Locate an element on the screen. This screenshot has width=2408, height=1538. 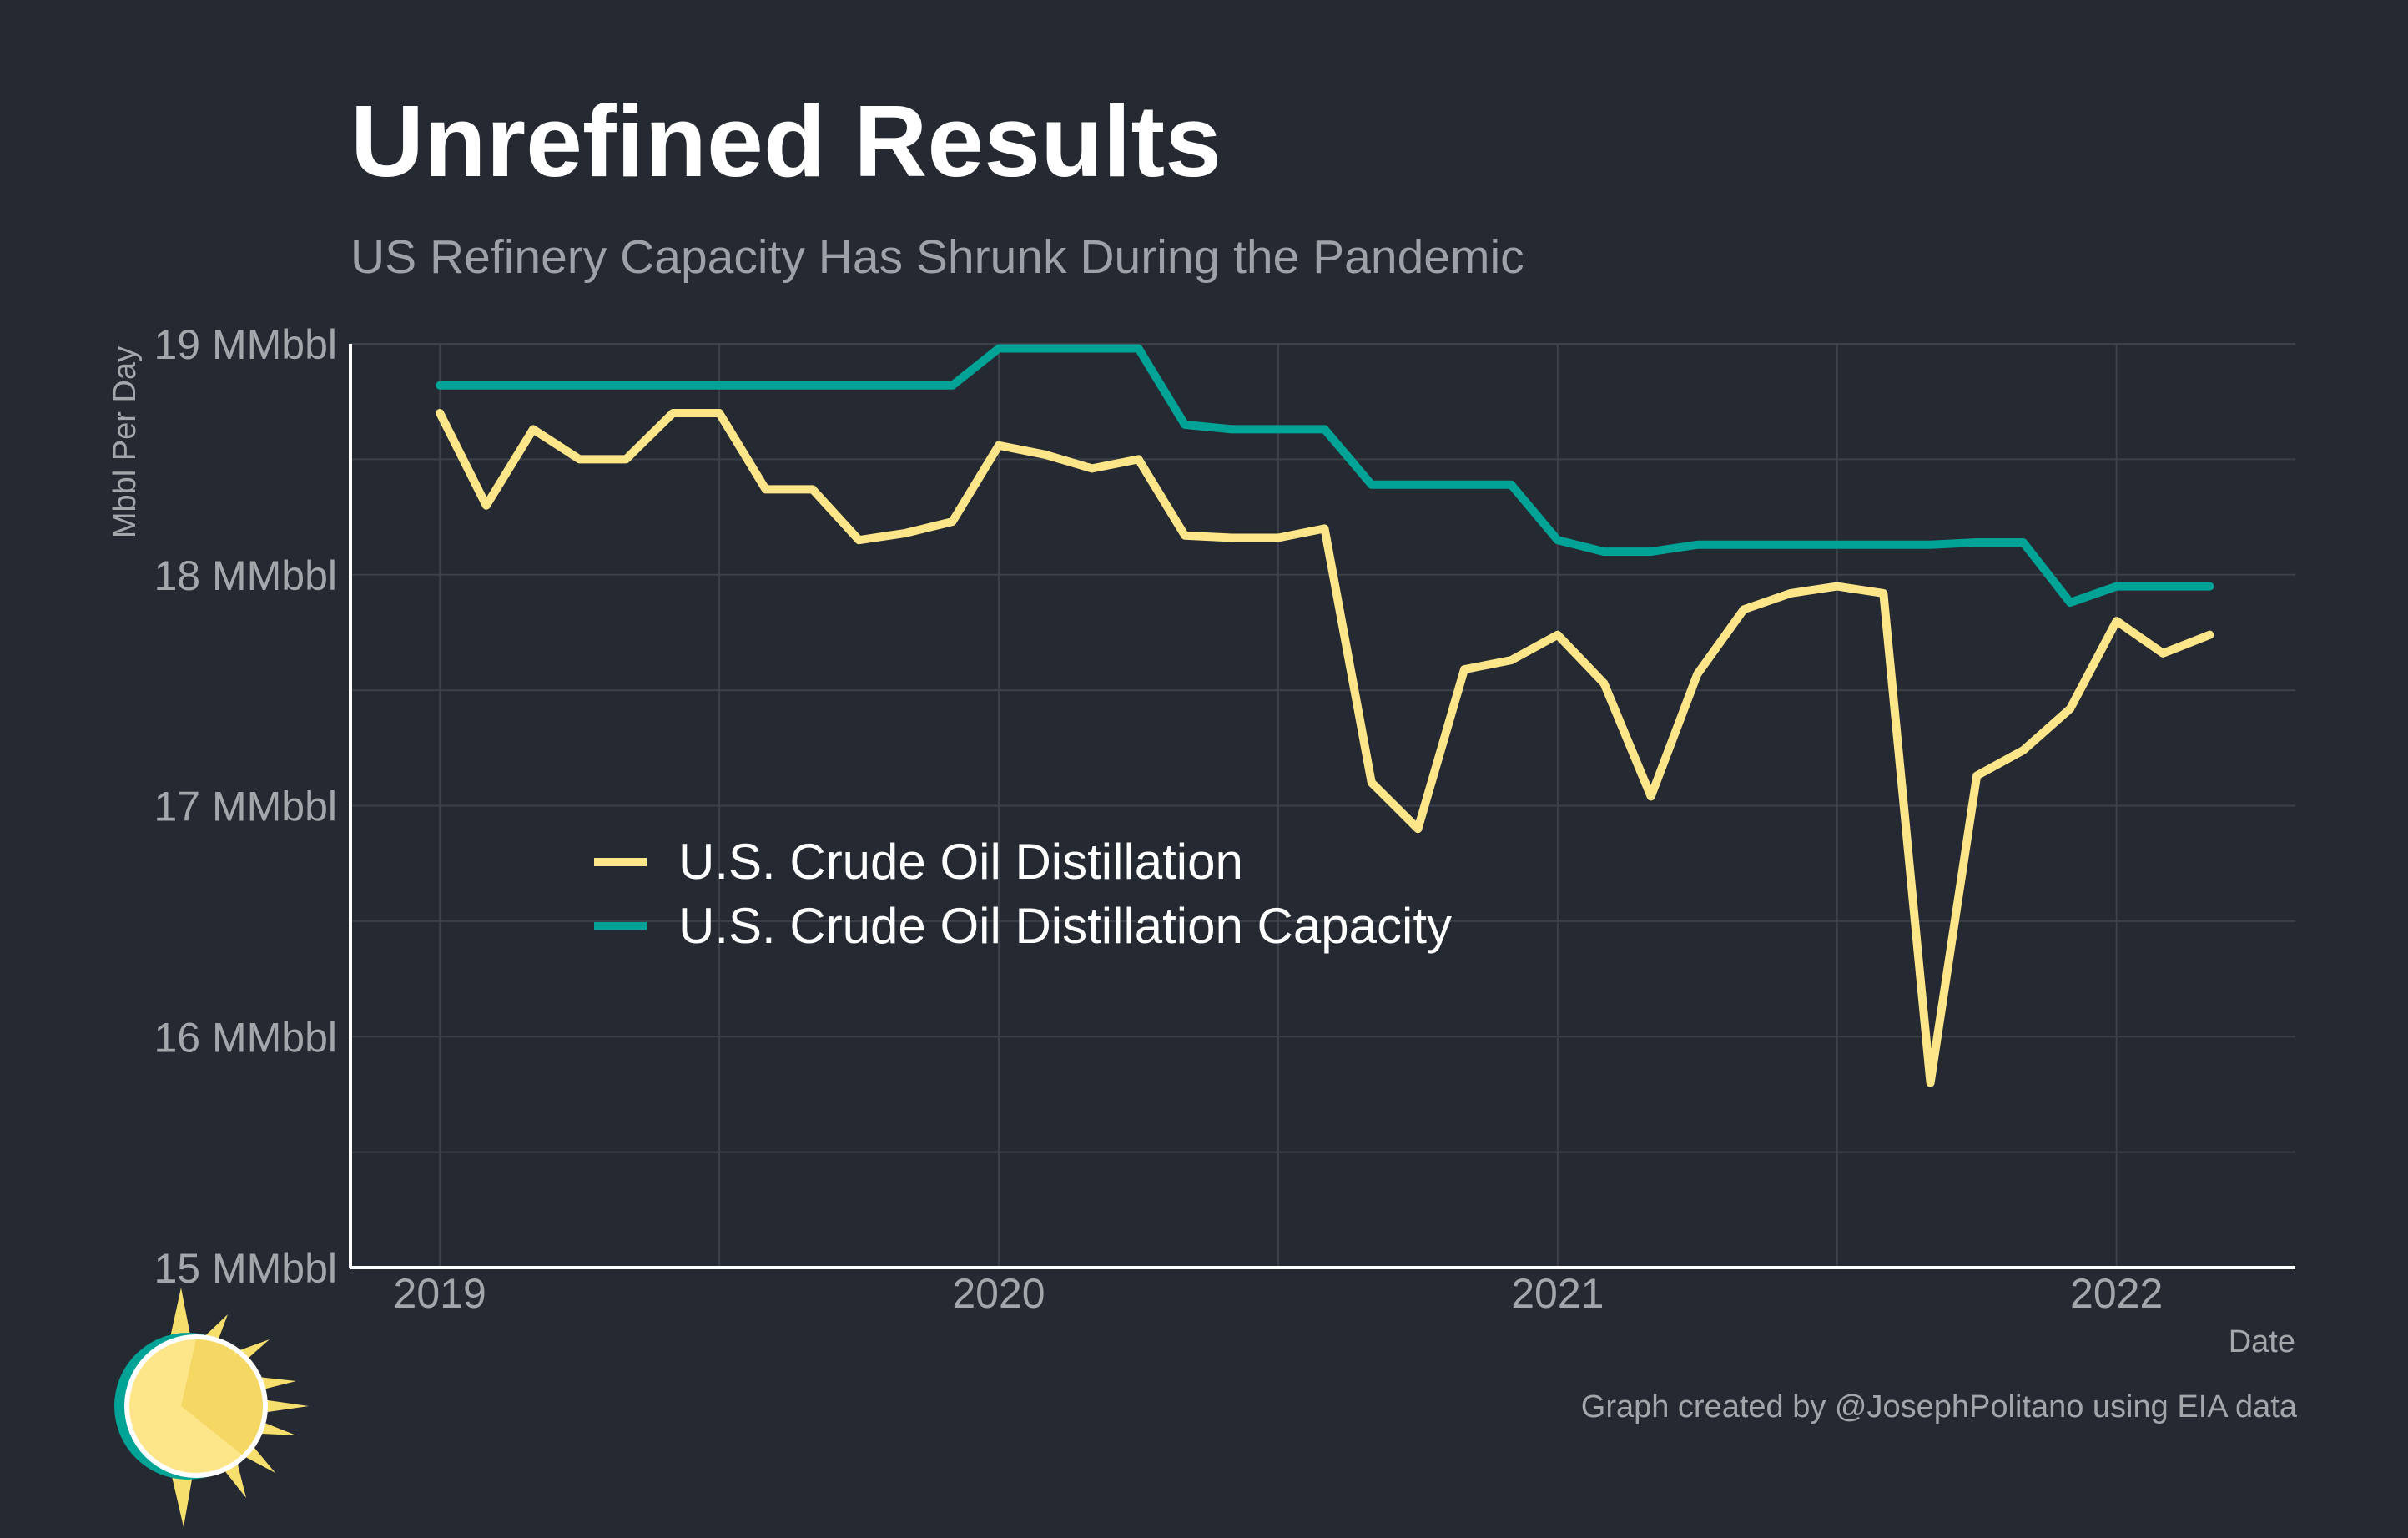
y-tick-label: 18 MMbbl is located at coordinates (245, 575).